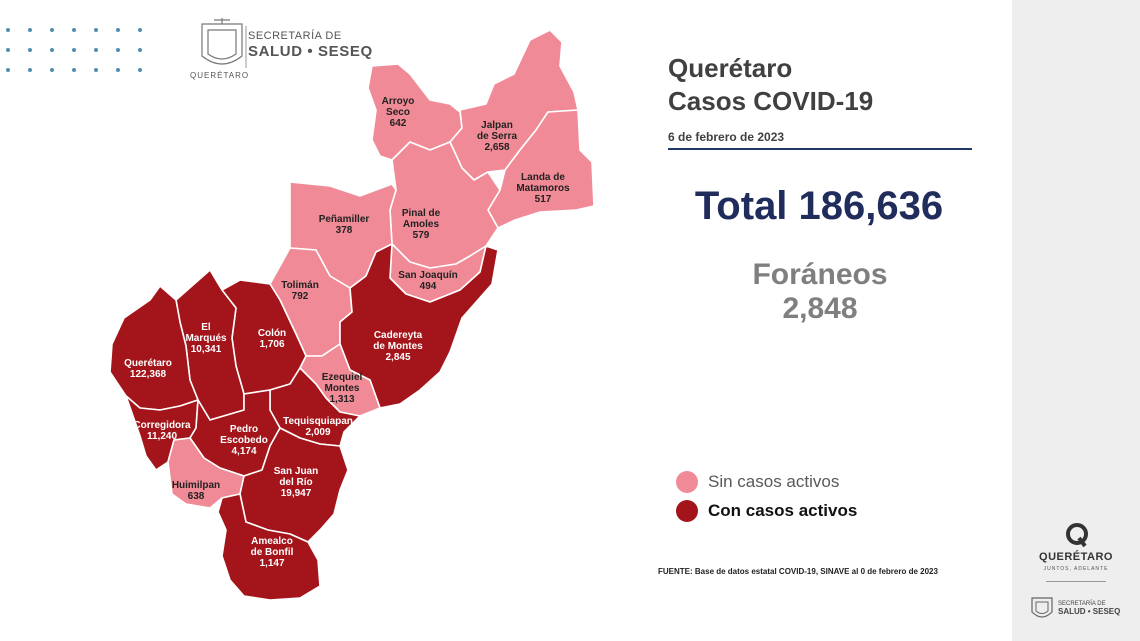 This screenshot has width=1140, height=641. I want to click on municipality-name: Landa de, so click(543, 177).